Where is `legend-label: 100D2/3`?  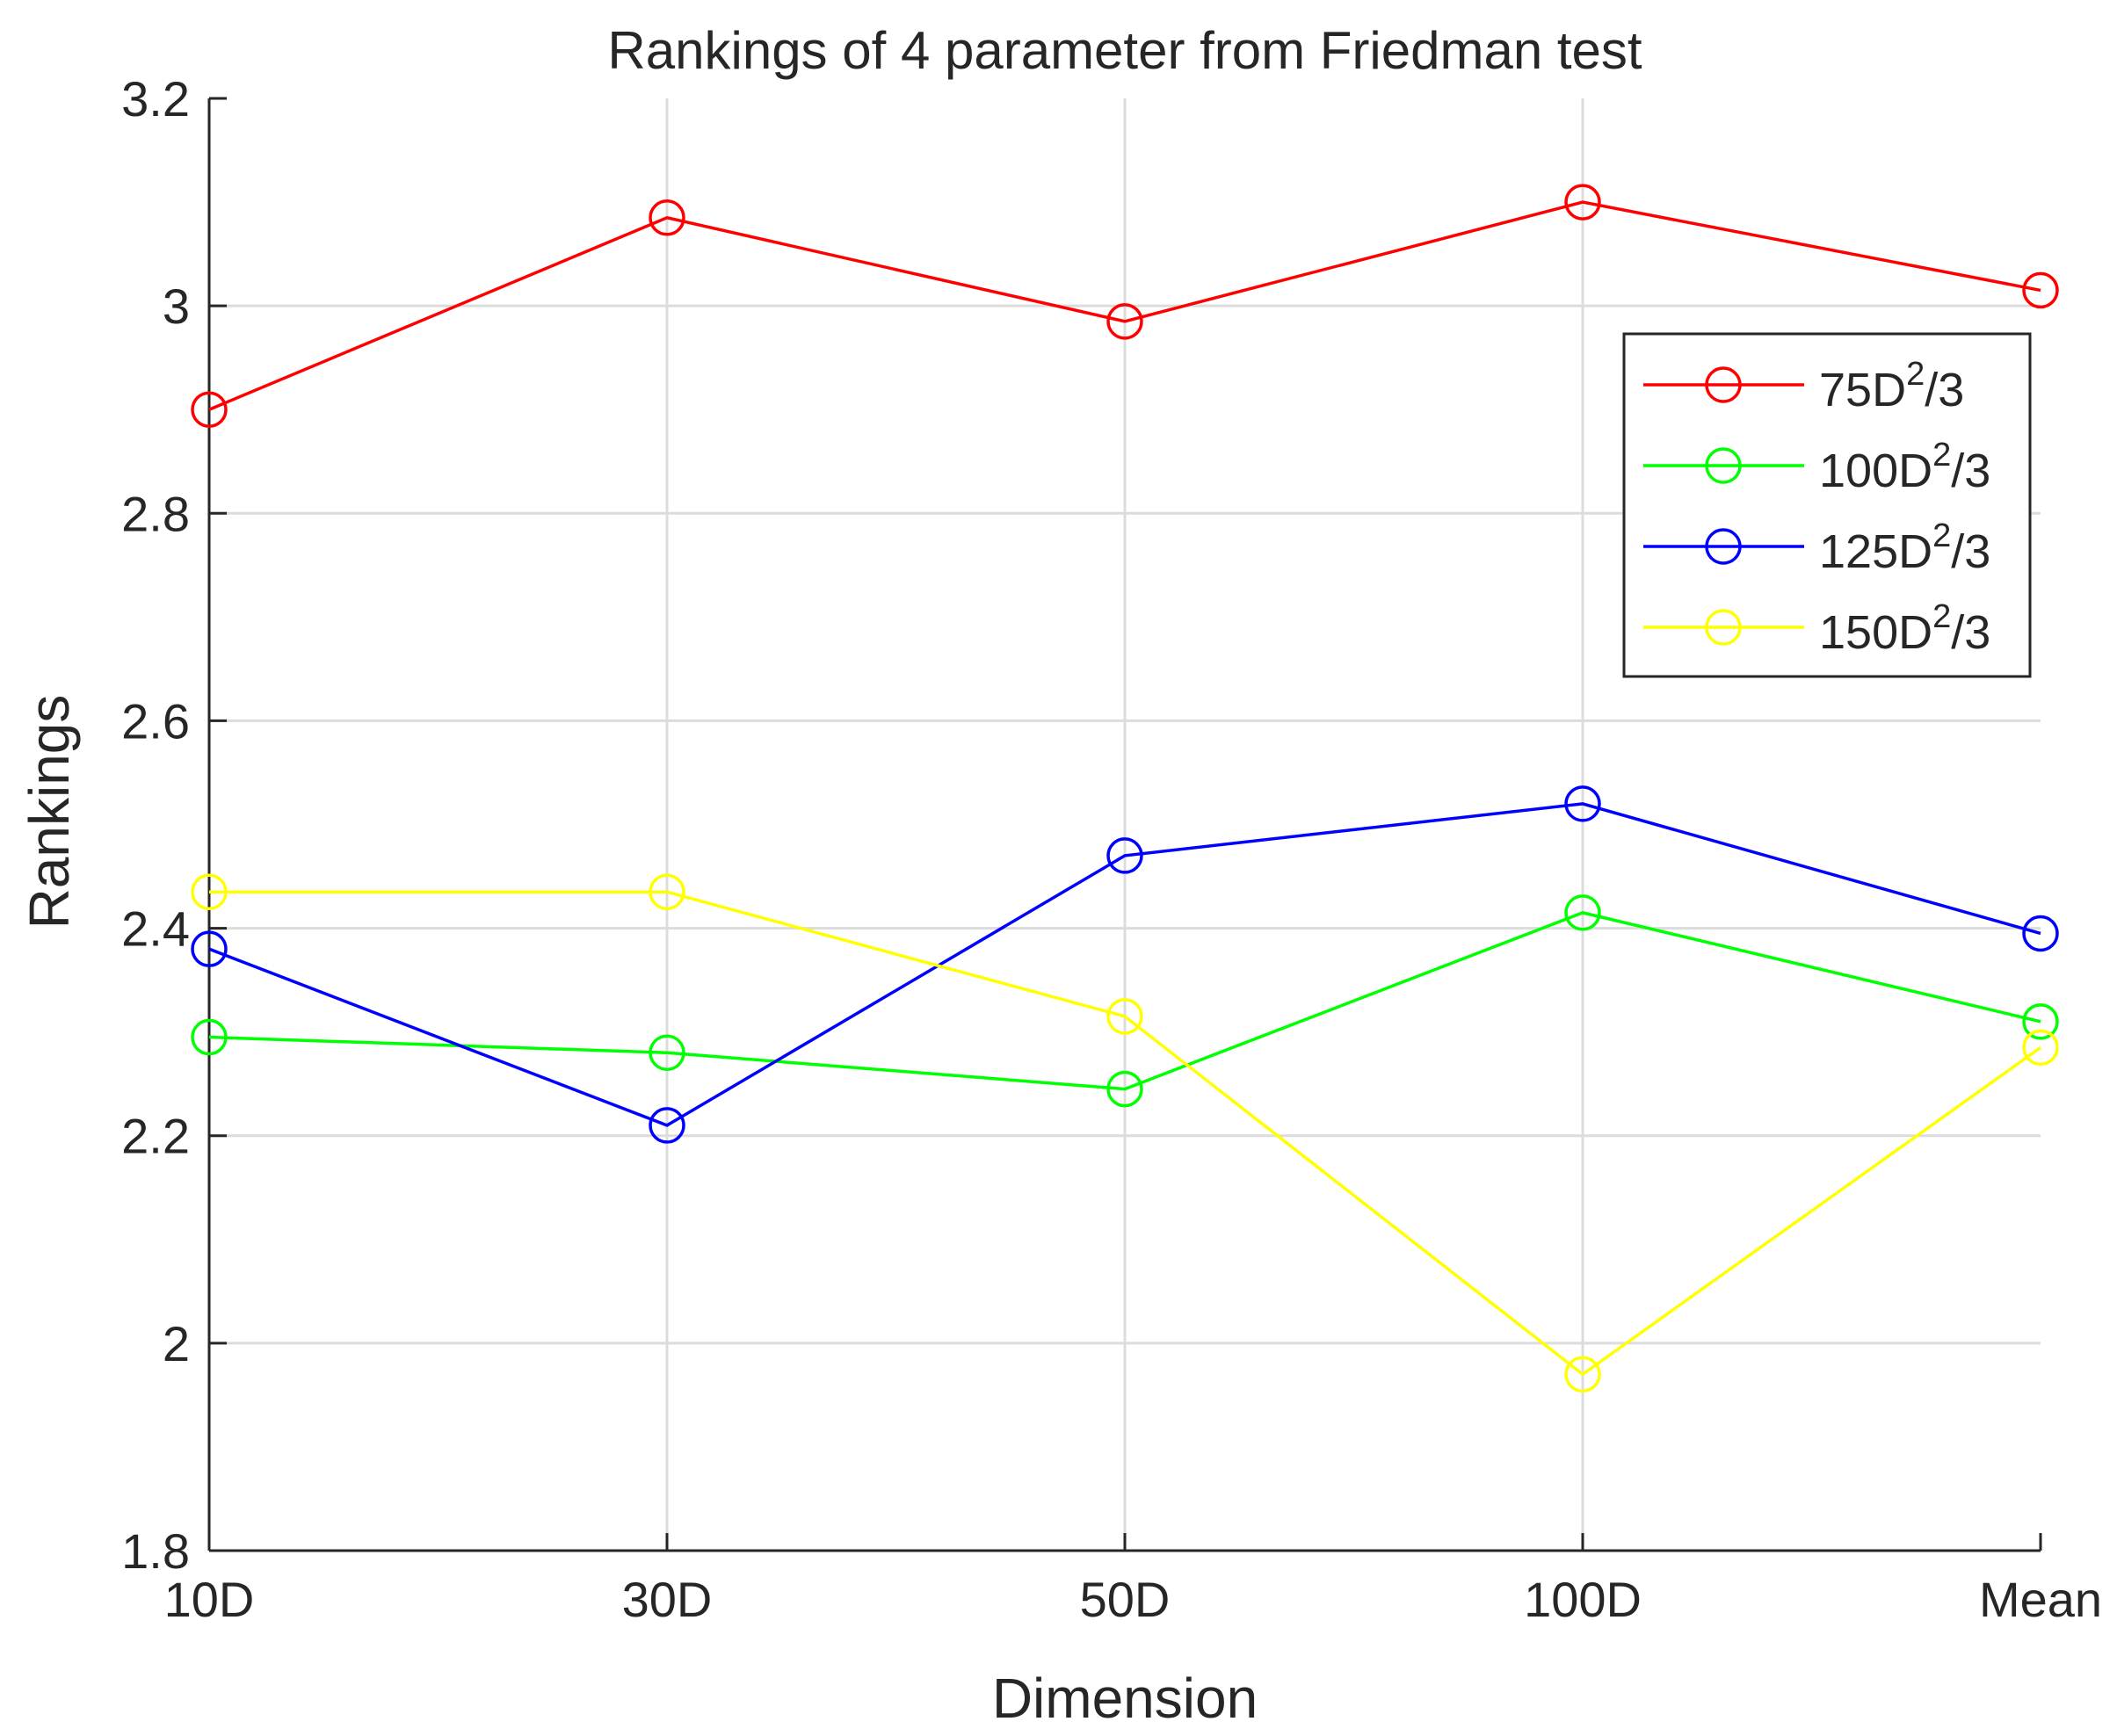
legend-label: 100D2/3 is located at coordinates (1905, 467).